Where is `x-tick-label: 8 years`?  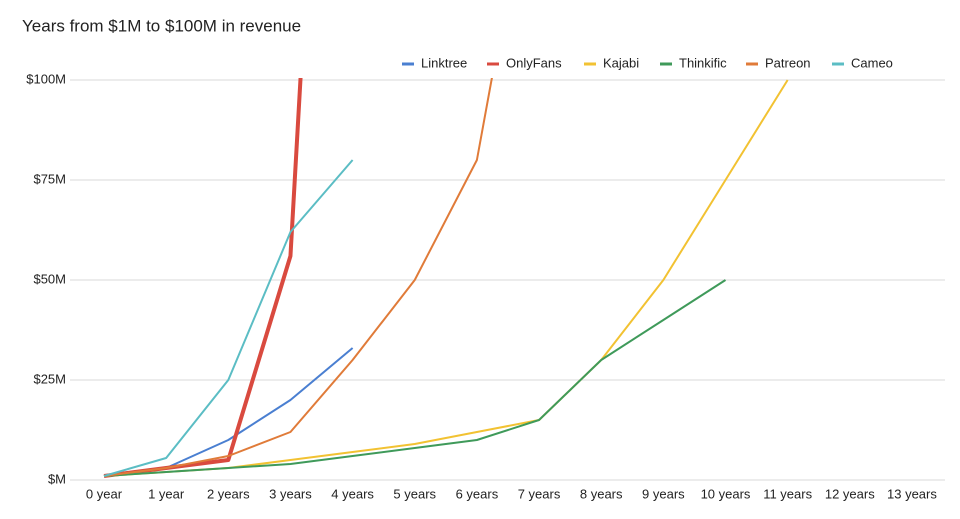 x-tick-label: 8 years is located at coordinates (601, 493).